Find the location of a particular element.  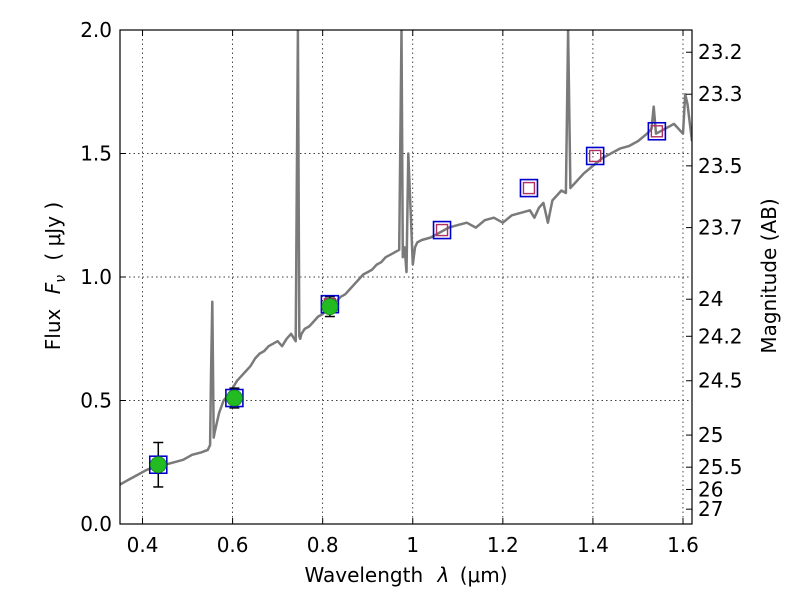

x-axis-label-main: Wavelength is located at coordinates (363, 575).